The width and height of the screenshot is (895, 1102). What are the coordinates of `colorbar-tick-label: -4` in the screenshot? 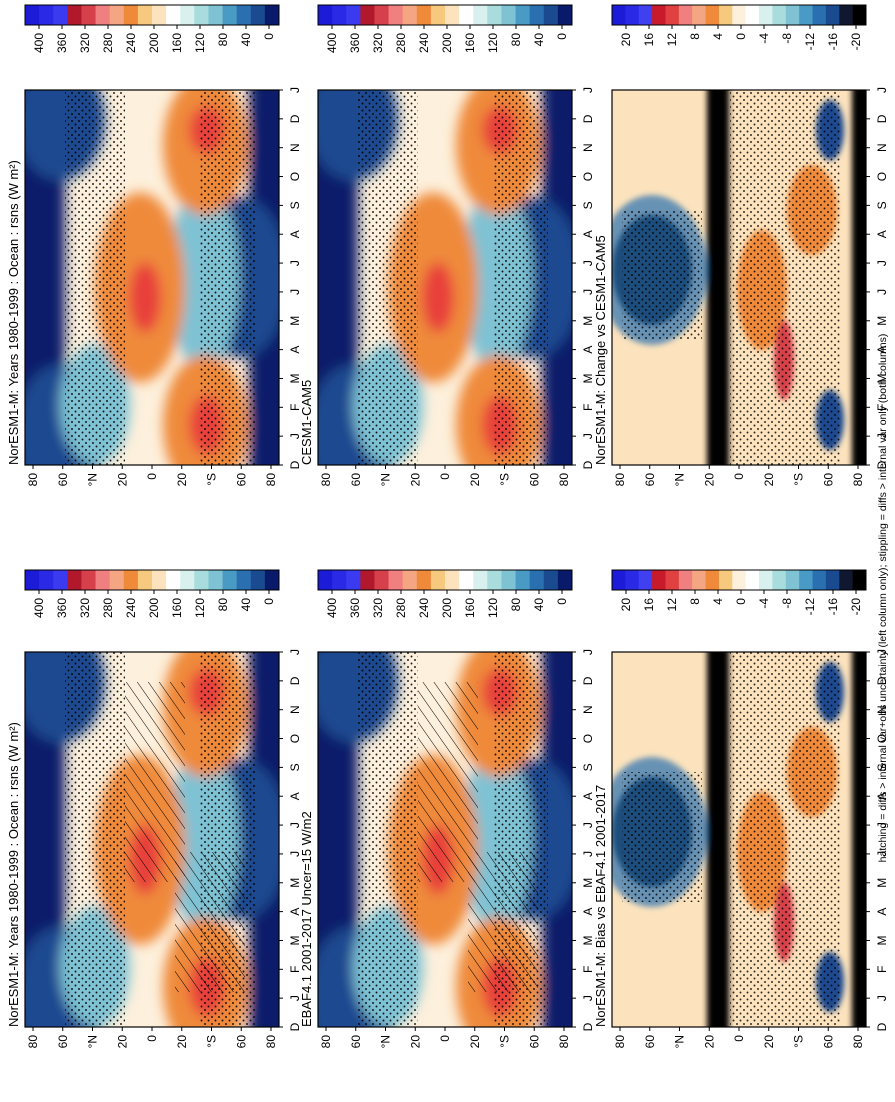 It's located at (764, 38).